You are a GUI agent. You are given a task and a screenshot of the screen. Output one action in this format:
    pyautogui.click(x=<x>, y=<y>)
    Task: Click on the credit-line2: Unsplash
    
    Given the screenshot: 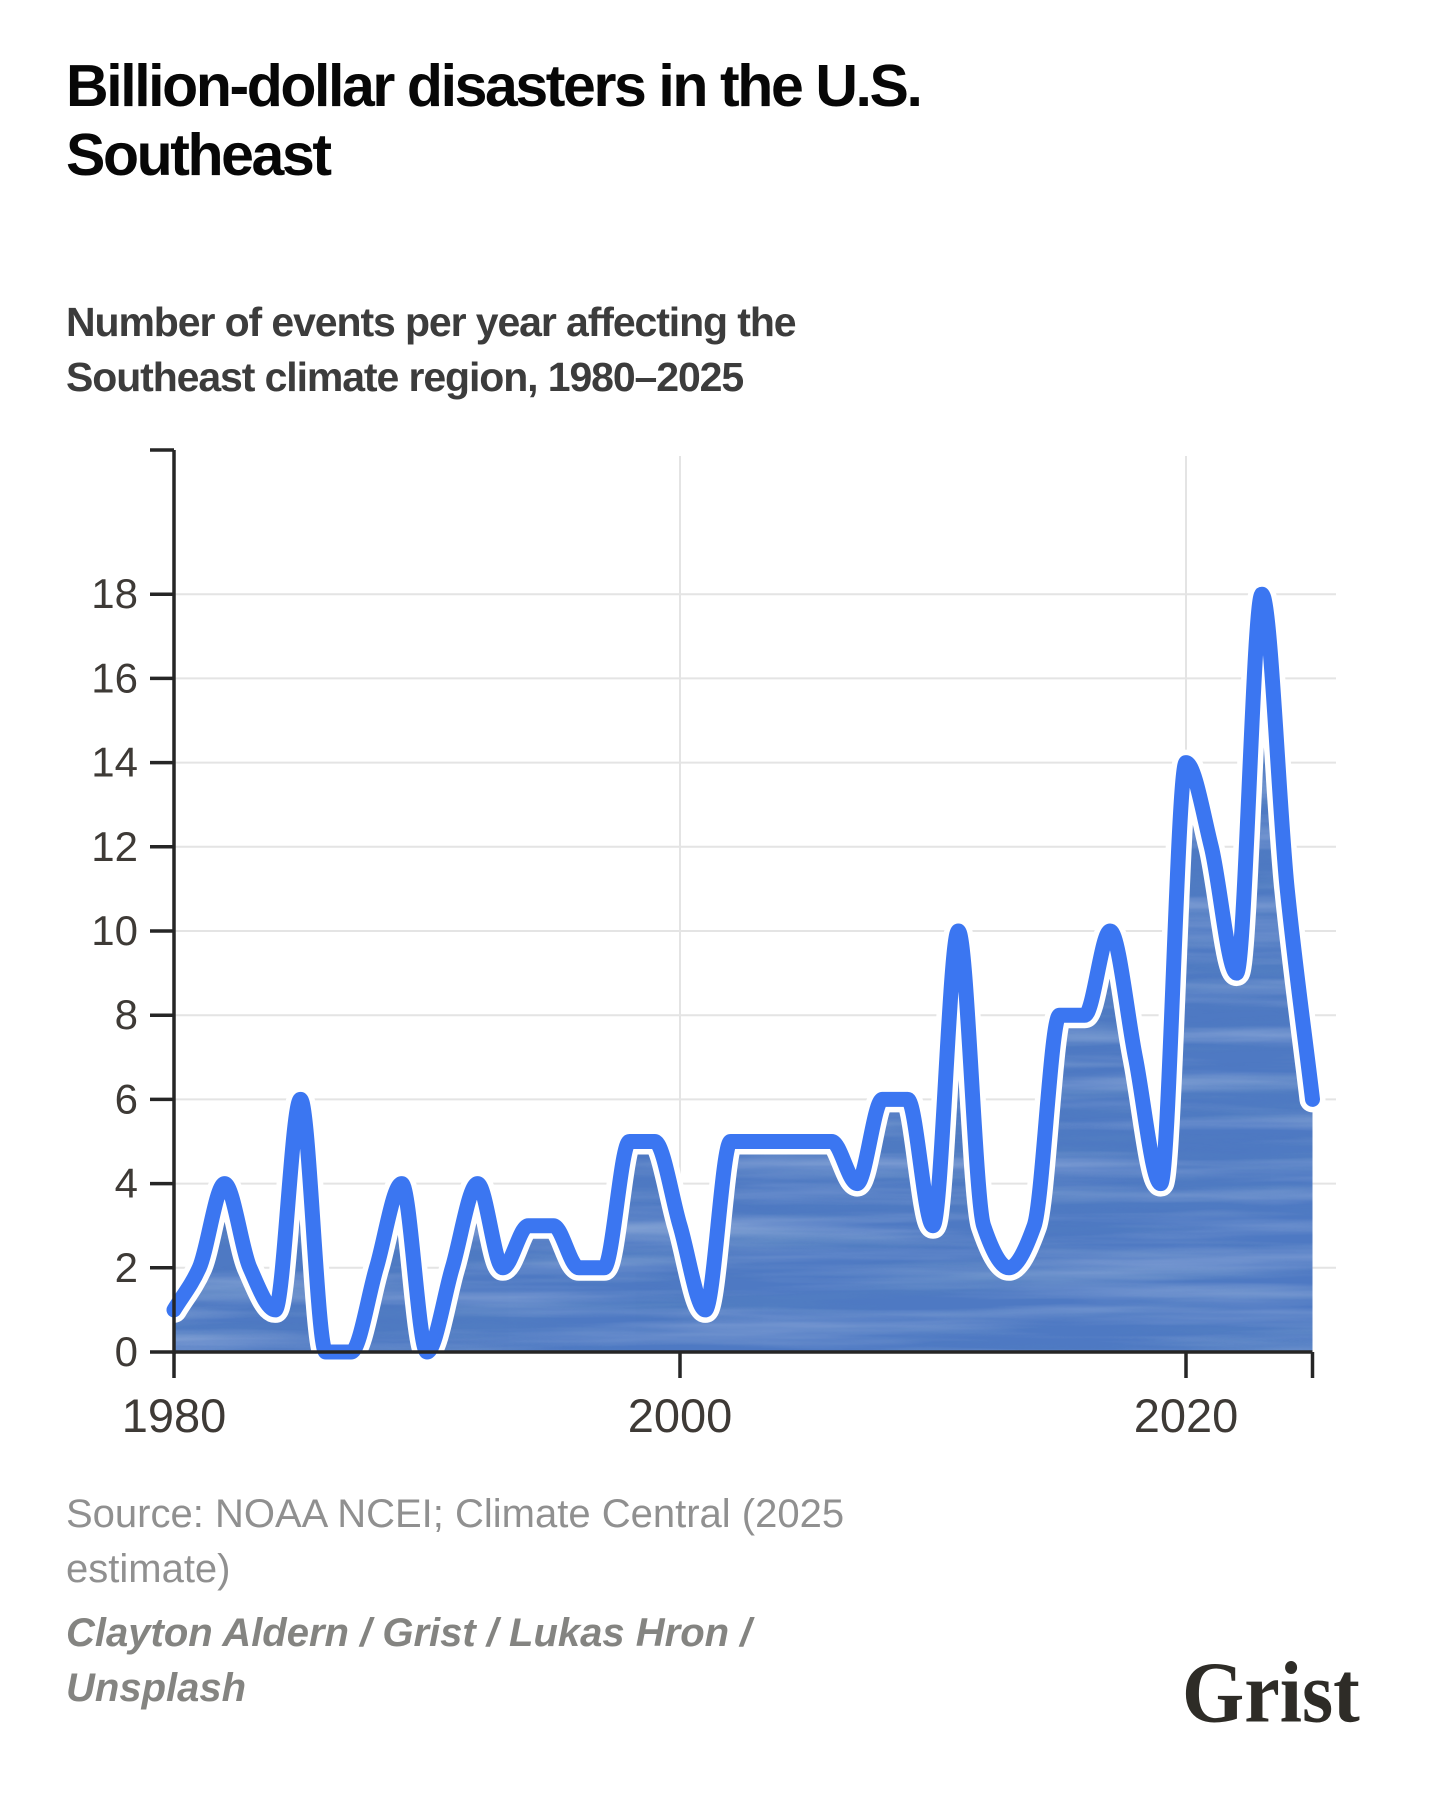 What is the action you would take?
    pyautogui.click(x=156, y=1688)
    